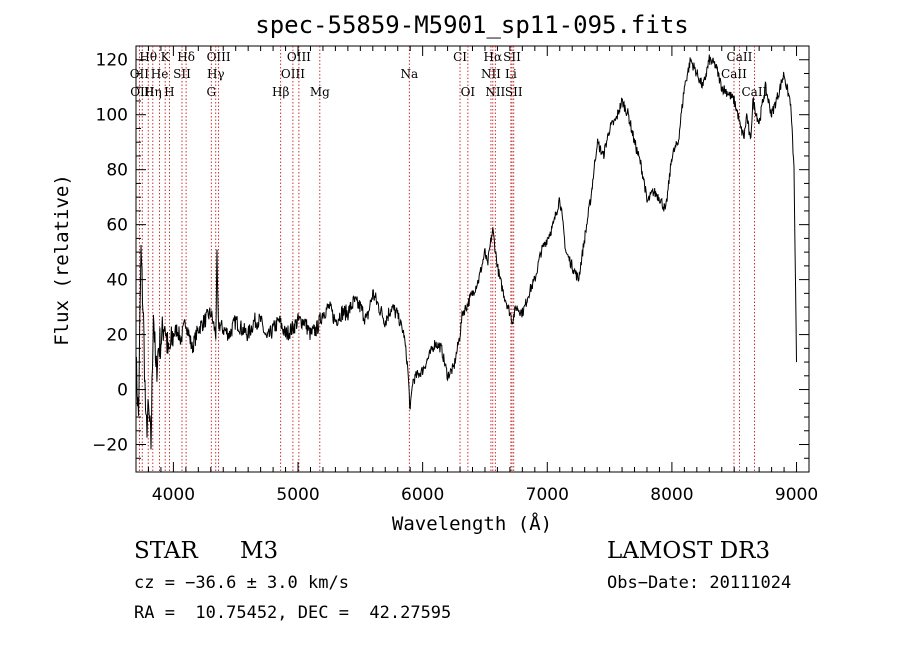  I want to click on survey-name: LAMOST DR3, so click(689, 551).